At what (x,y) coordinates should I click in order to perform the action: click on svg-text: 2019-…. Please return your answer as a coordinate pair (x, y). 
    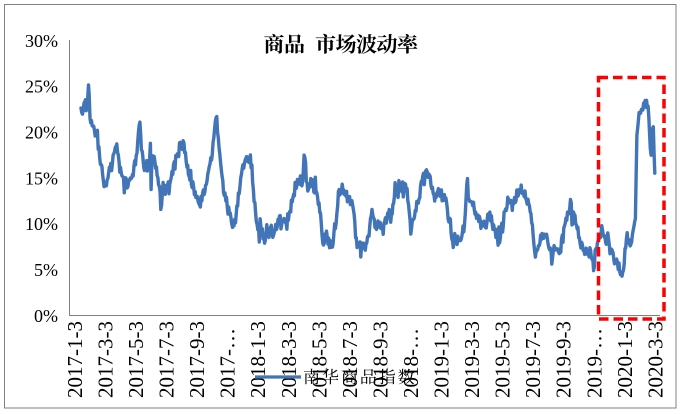
    Looking at the image, I should click on (594, 363).